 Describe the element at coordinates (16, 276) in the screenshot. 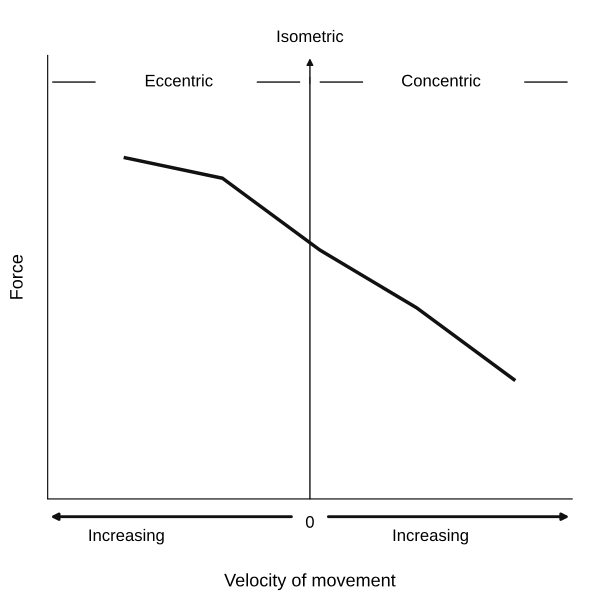

I see `y-axis-title: Force` at that location.